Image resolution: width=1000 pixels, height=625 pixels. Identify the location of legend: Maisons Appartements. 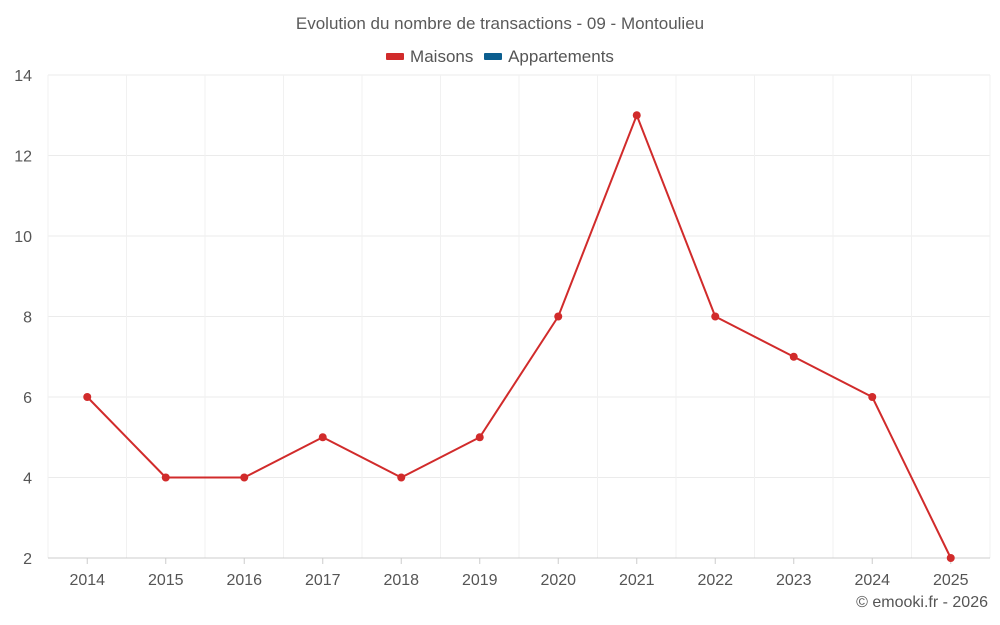
(500, 56).